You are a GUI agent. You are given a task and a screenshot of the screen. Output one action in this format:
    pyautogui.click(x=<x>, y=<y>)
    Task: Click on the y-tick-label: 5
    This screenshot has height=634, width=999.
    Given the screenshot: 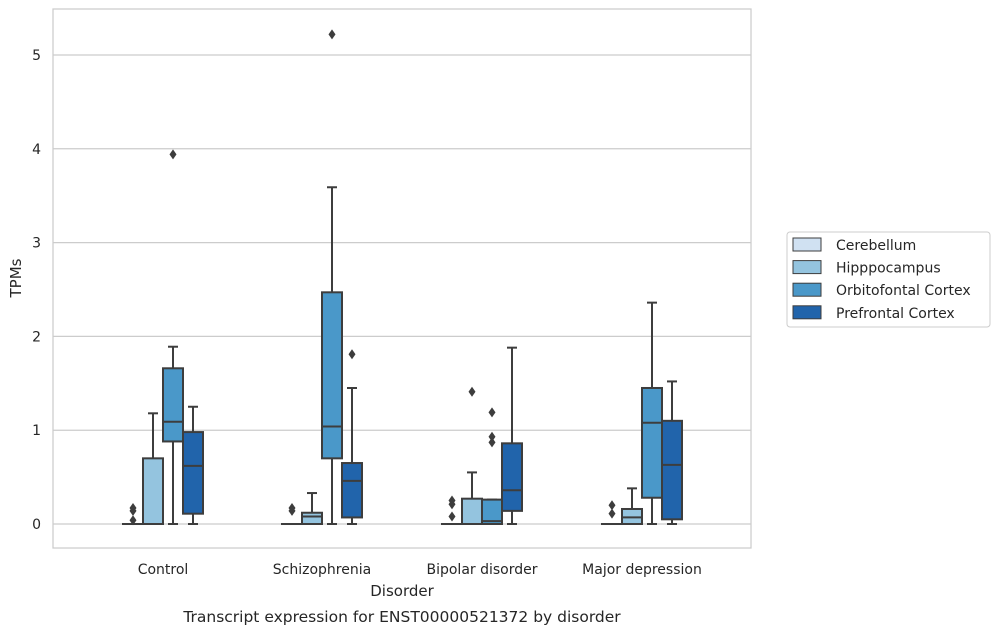 What is the action you would take?
    pyautogui.click(x=36, y=56)
    